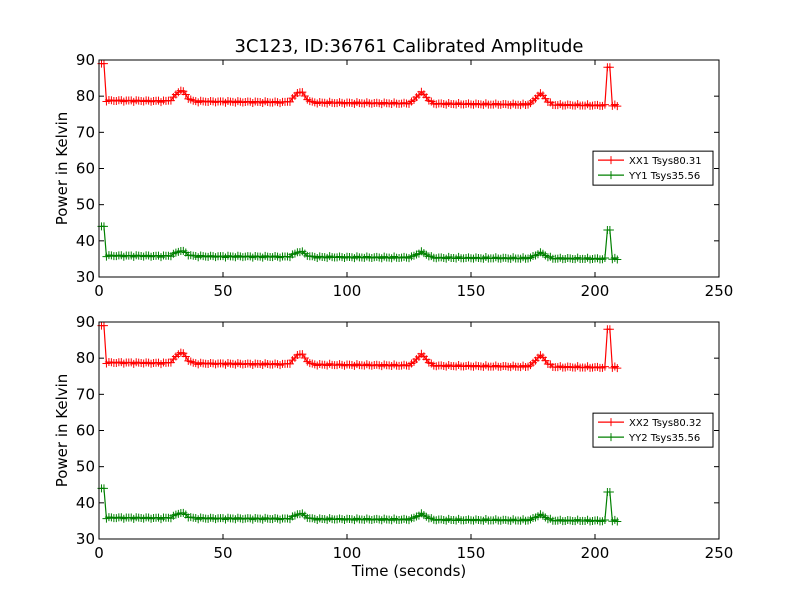  What do you see at coordinates (408, 46) in the screenshot?
I see `chart-title: 3C123, ID:36761 Calibrated Amplitude` at bounding box center [408, 46].